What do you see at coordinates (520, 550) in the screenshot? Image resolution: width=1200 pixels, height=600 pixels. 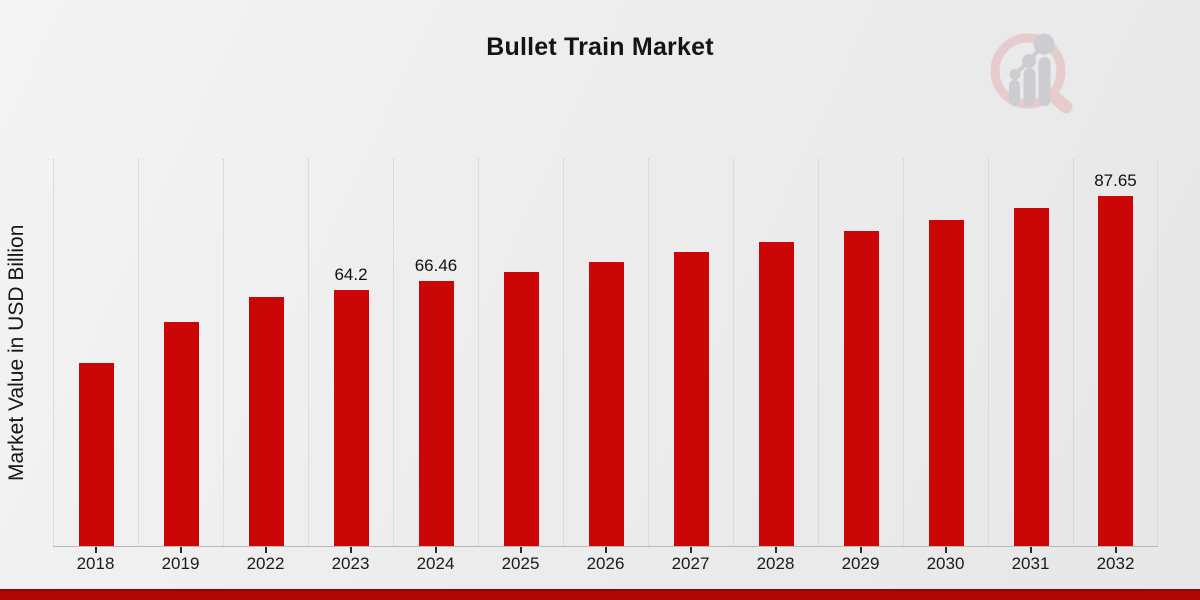 I see `x-tick-mark-2025` at bounding box center [520, 550].